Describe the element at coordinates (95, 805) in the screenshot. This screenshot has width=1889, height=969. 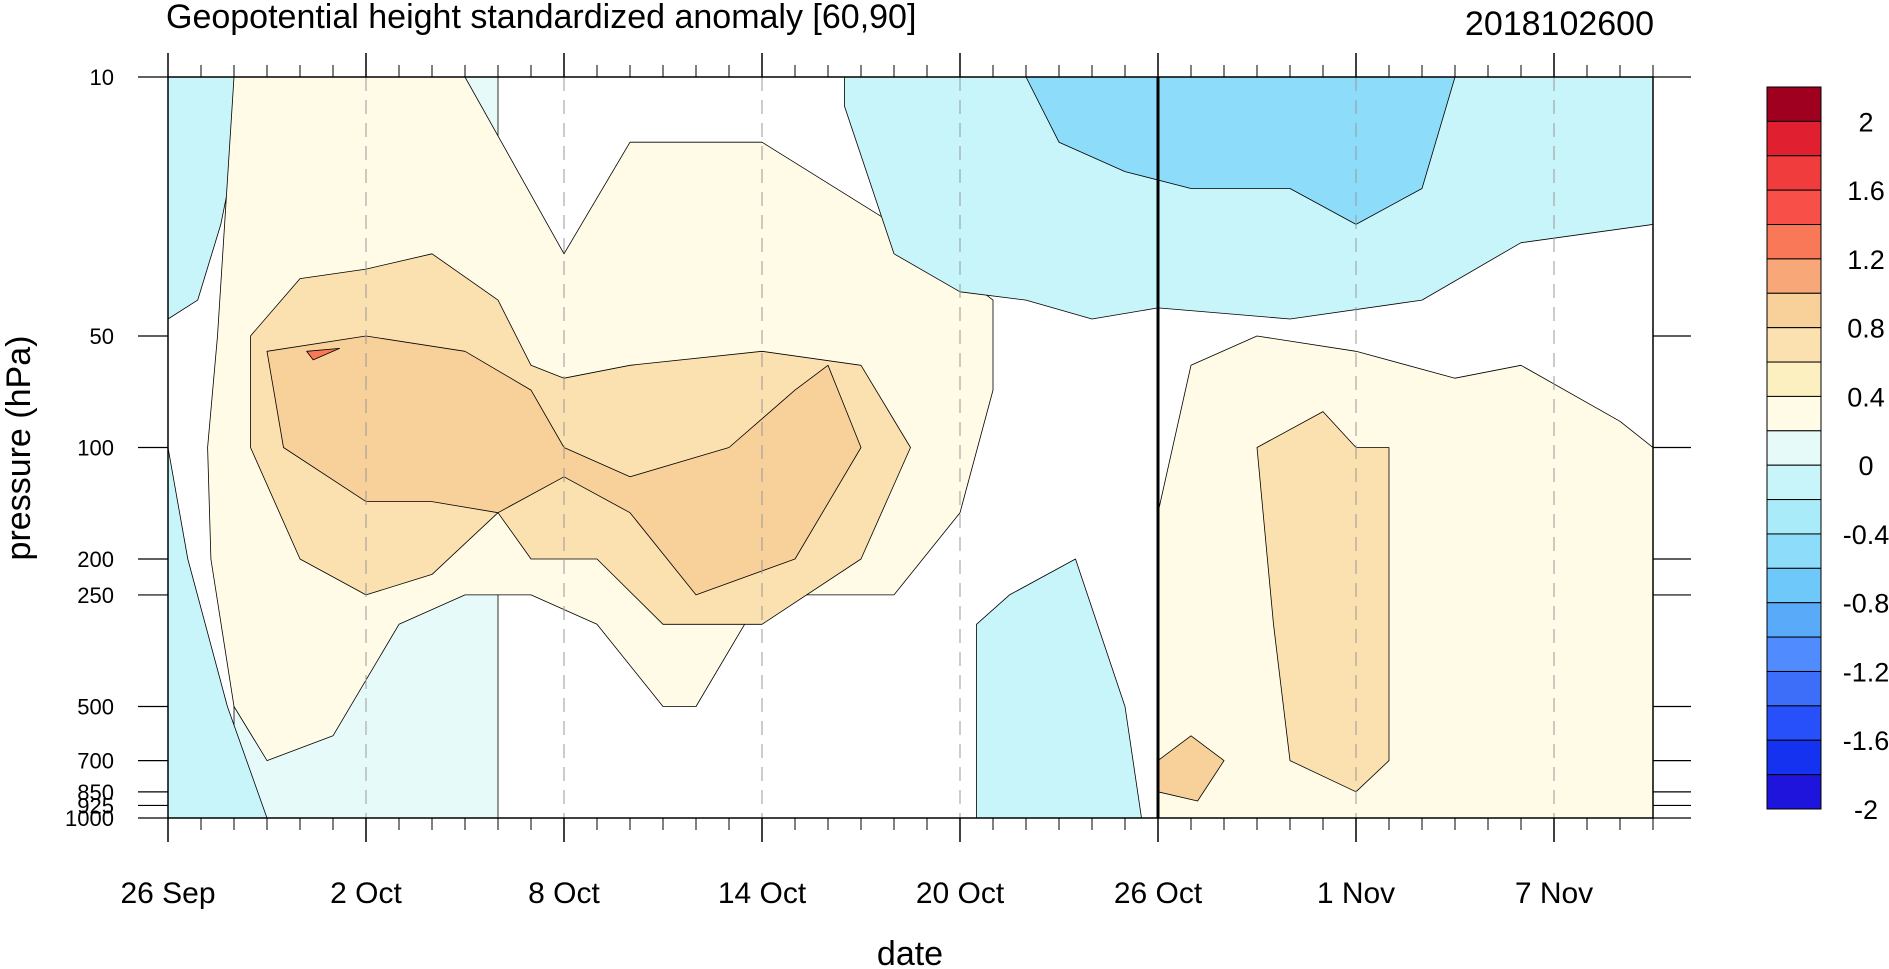
I see `y-tick-label: 925` at that location.